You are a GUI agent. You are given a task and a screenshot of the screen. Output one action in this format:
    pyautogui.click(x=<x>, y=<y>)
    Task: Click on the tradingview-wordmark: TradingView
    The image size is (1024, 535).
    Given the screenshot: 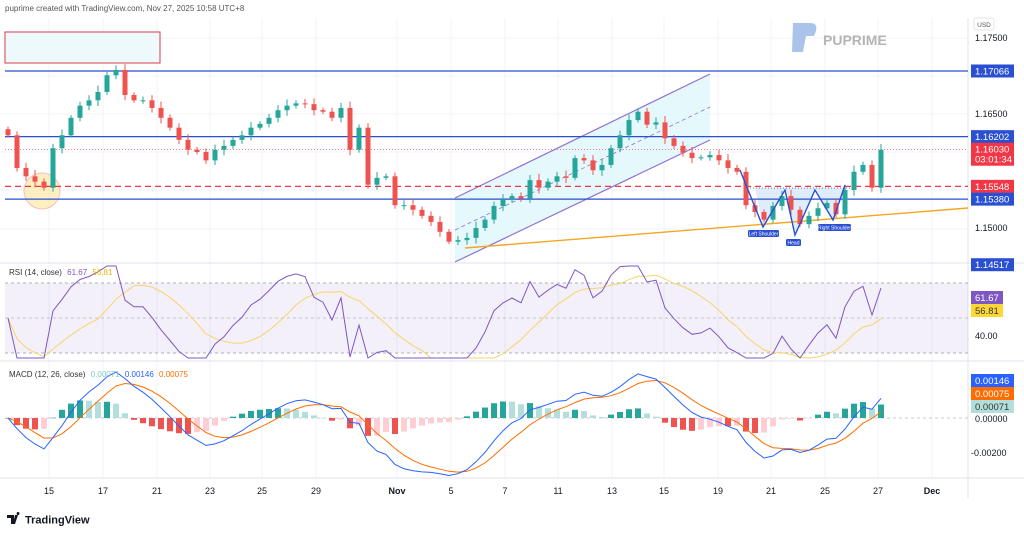 What is the action you would take?
    pyautogui.click(x=57, y=521)
    